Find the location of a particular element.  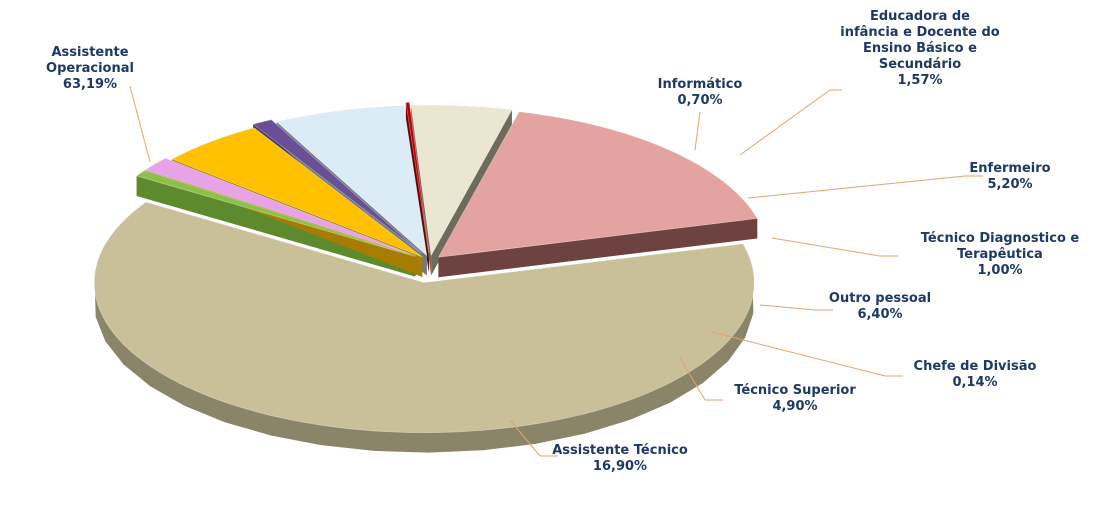

slice-label-5: Outro pessoal 6,40% is located at coordinates (880, 306).